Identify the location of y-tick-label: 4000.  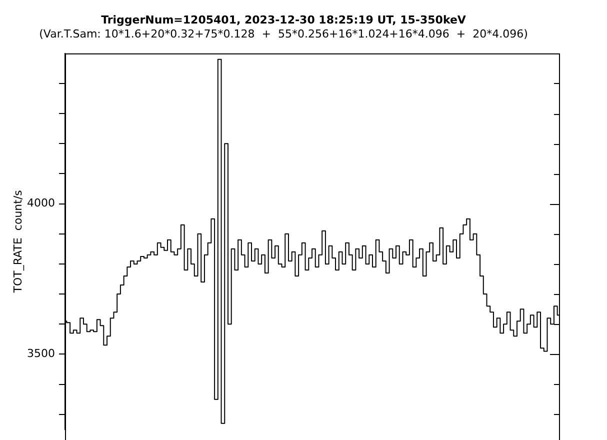
(41, 203).